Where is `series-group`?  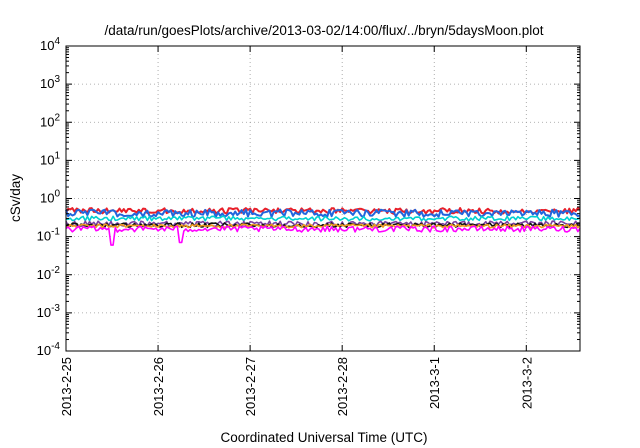
series-group is located at coordinates (323, 226).